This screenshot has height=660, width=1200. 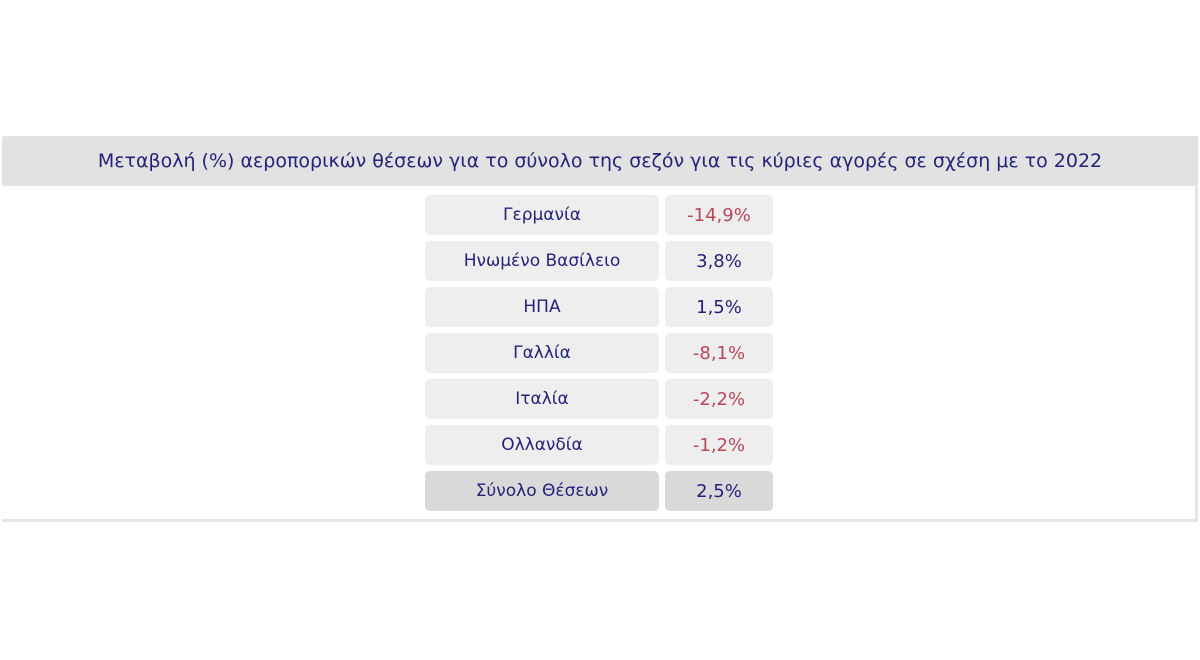 What do you see at coordinates (719, 399) in the screenshot?
I see `row-value: -2,2%` at bounding box center [719, 399].